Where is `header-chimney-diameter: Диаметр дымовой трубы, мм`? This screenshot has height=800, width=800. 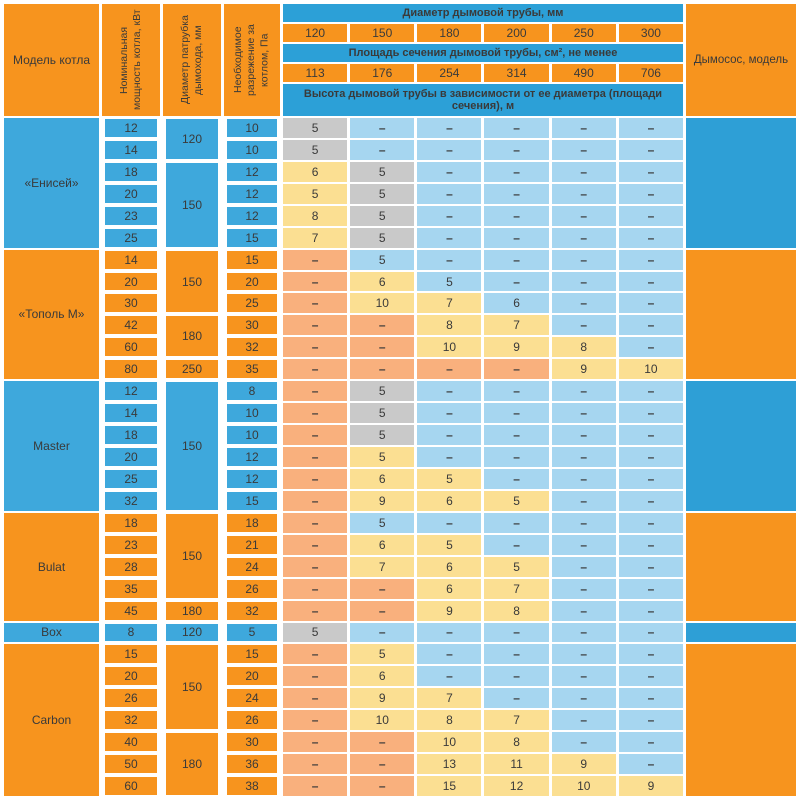 header-chimney-diameter: Диаметр дымовой трубы, мм is located at coordinates (483, 13).